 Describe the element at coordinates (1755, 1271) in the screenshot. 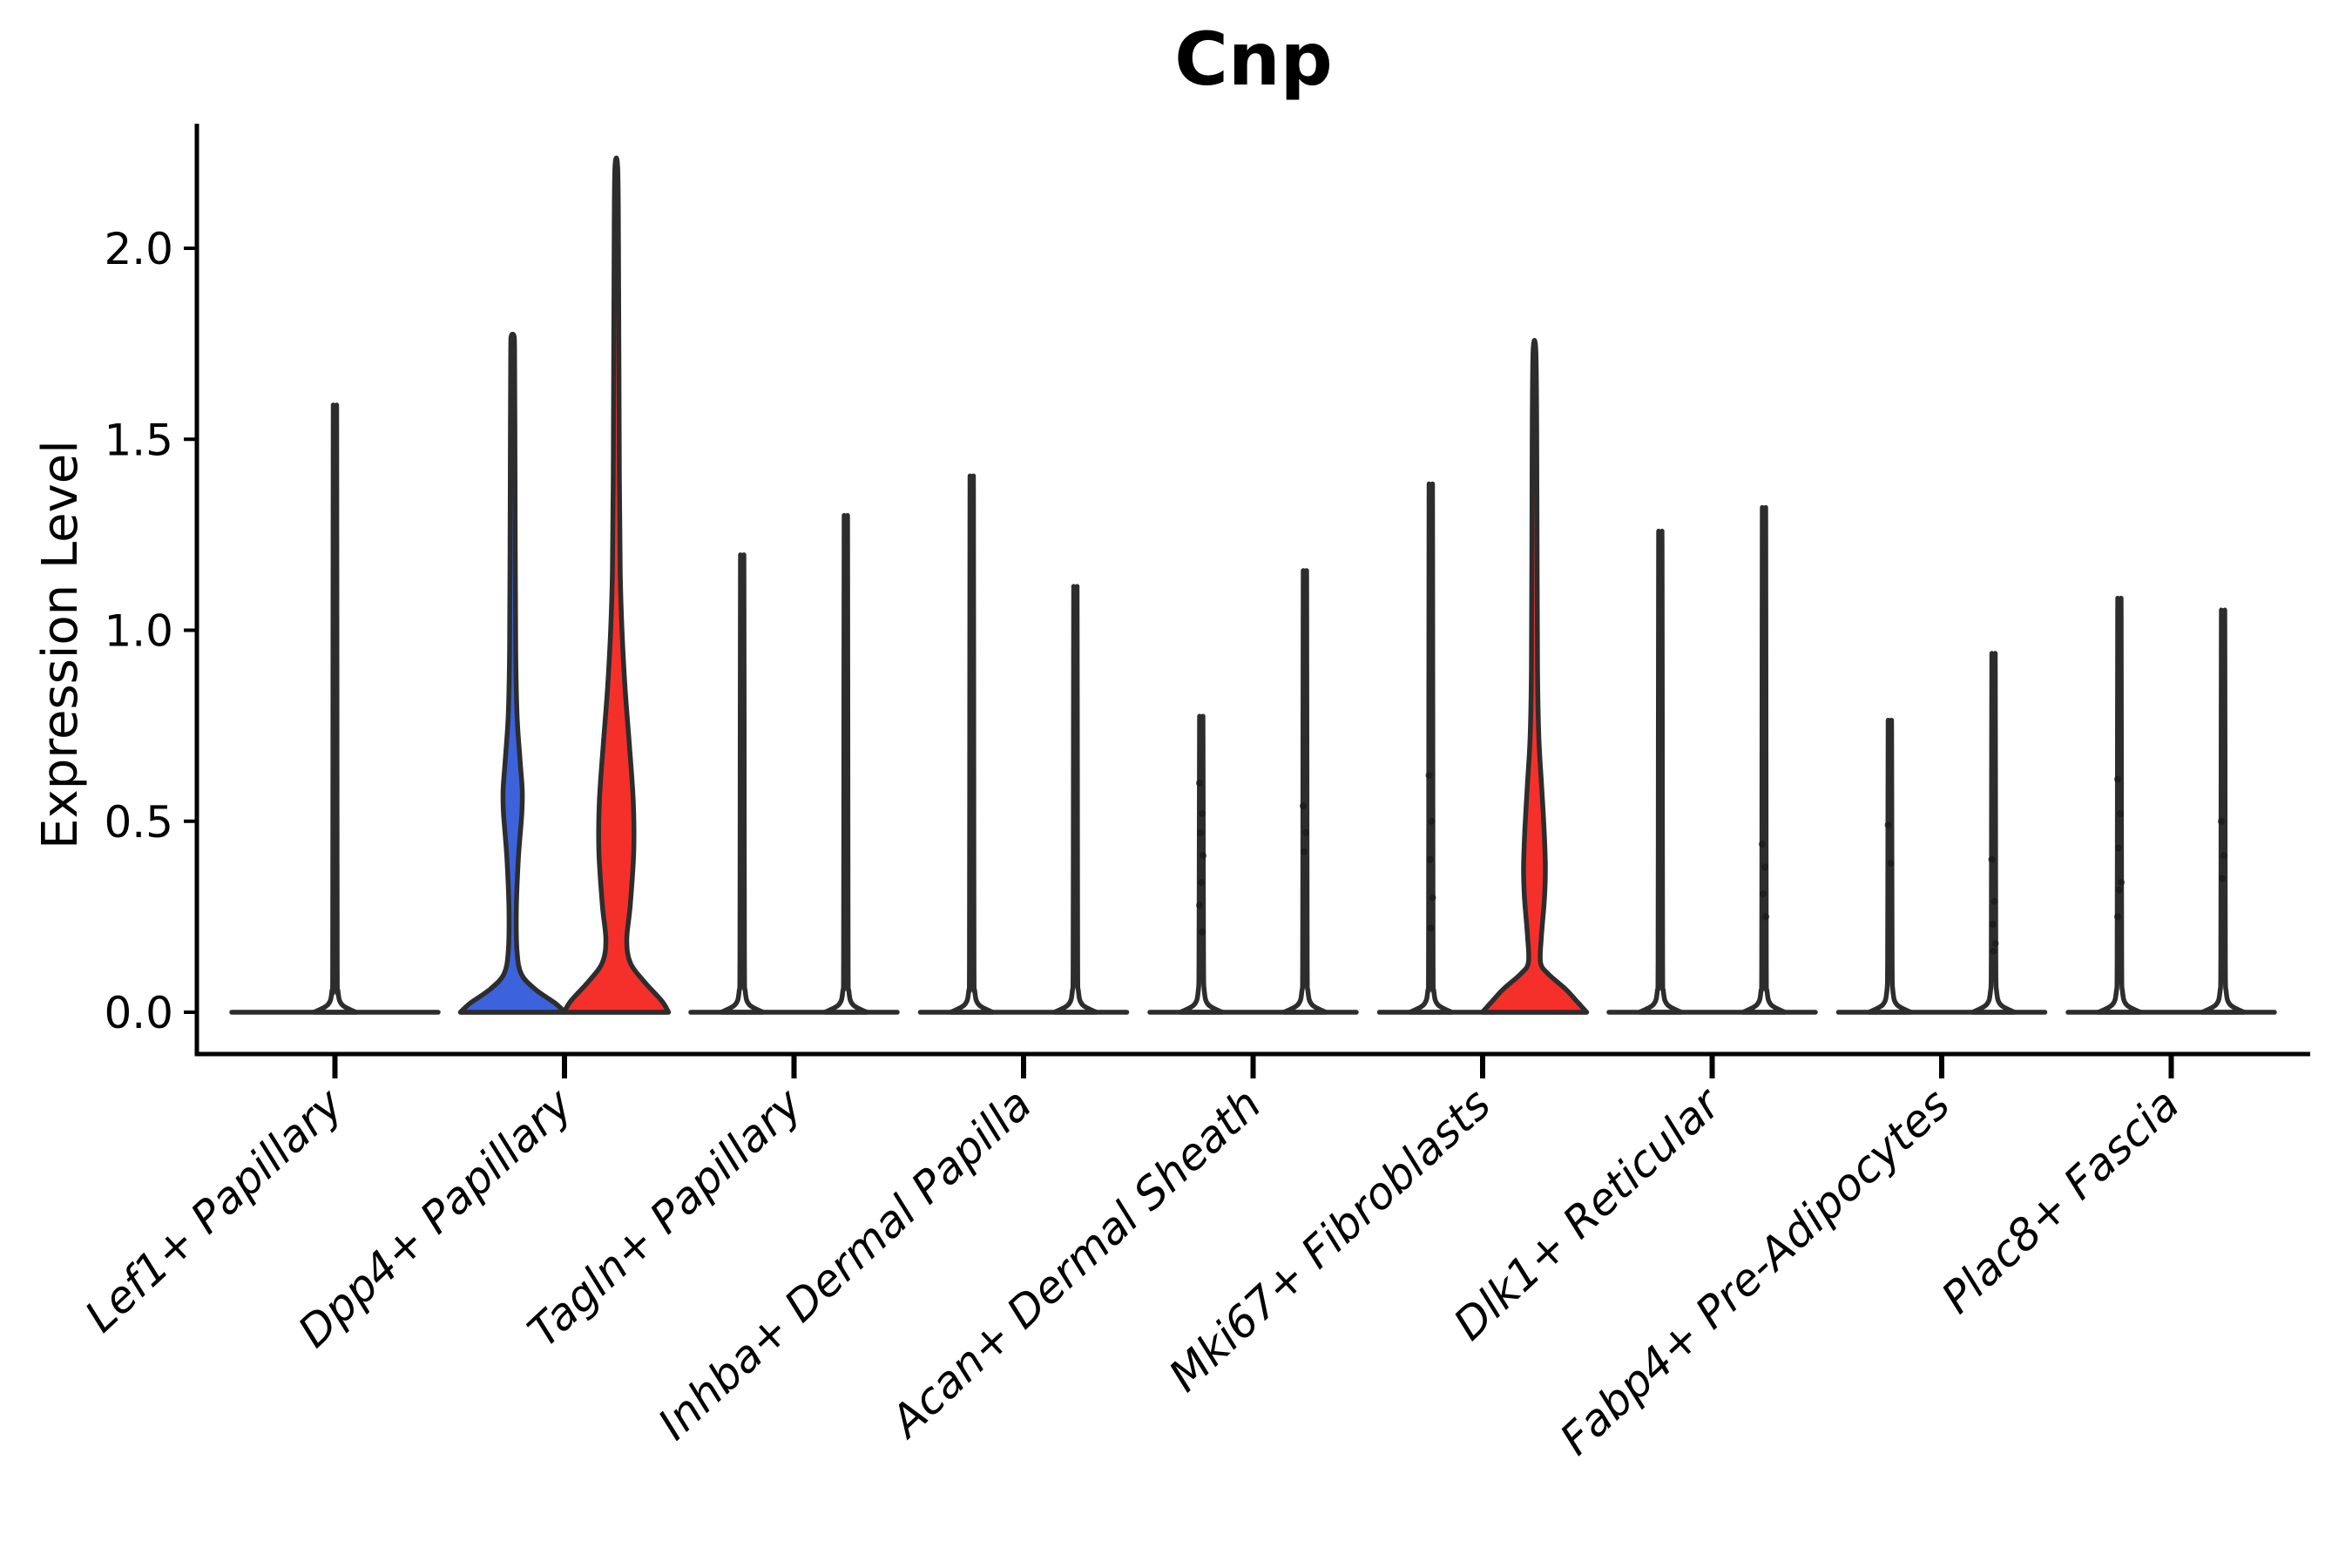

I see `x-category-label: Fabp4+ Pre-Adipocytes` at that location.